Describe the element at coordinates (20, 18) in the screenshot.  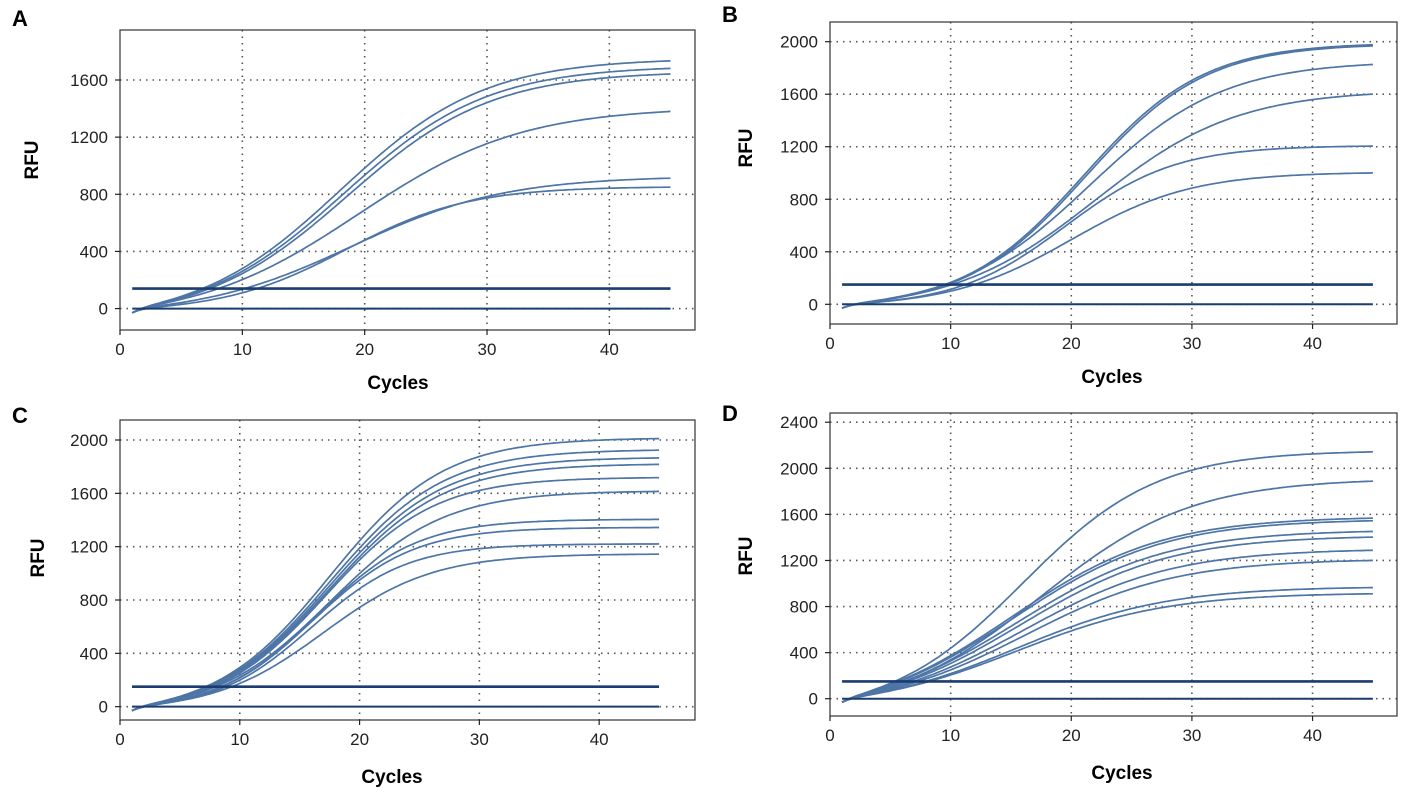
I see `panel-label-A: A` at that location.